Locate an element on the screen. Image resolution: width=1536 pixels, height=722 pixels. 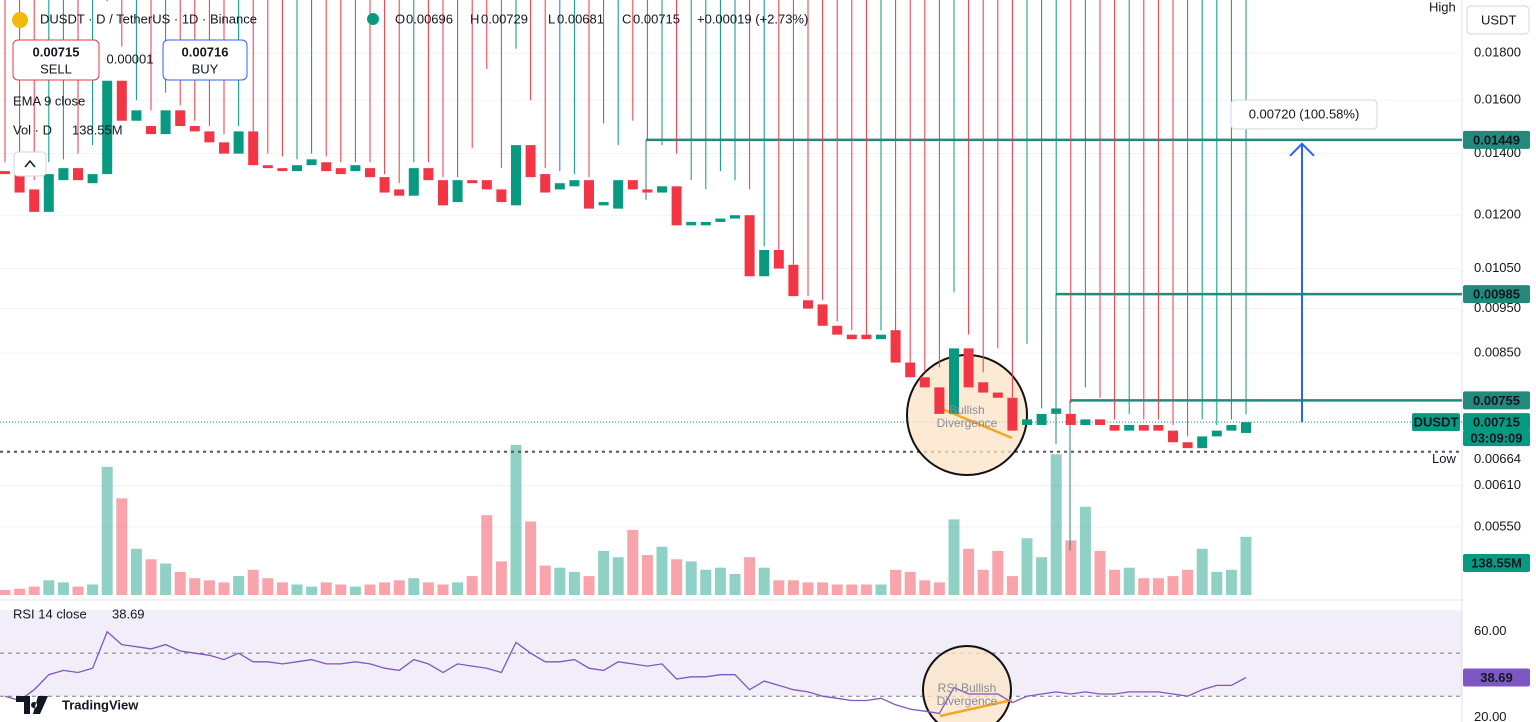
sell-button is located at coordinates (56, 60).